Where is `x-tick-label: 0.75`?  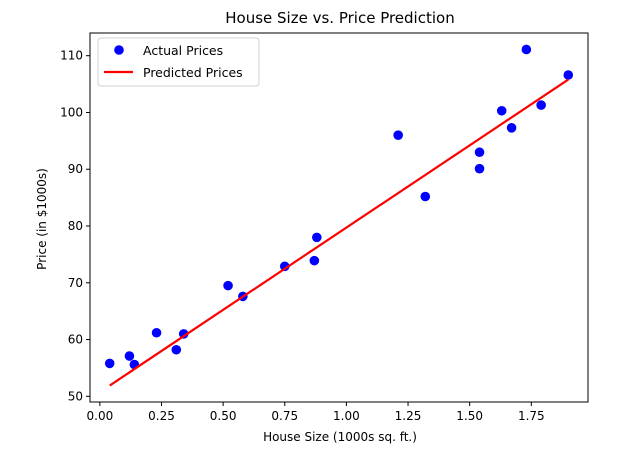
x-tick-label: 0.75 is located at coordinates (284, 416).